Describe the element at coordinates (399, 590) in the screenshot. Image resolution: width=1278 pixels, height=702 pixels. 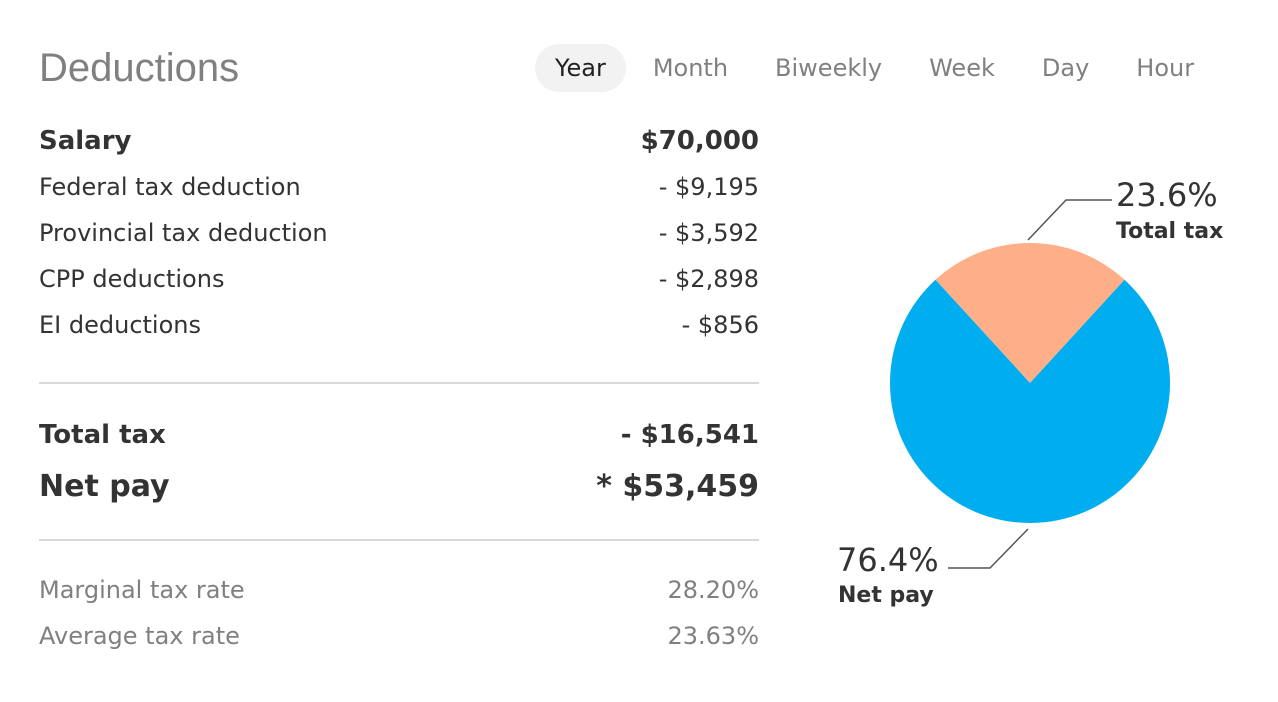
I see `marginal-rate-row: Marginal tax rate 28.20%` at that location.